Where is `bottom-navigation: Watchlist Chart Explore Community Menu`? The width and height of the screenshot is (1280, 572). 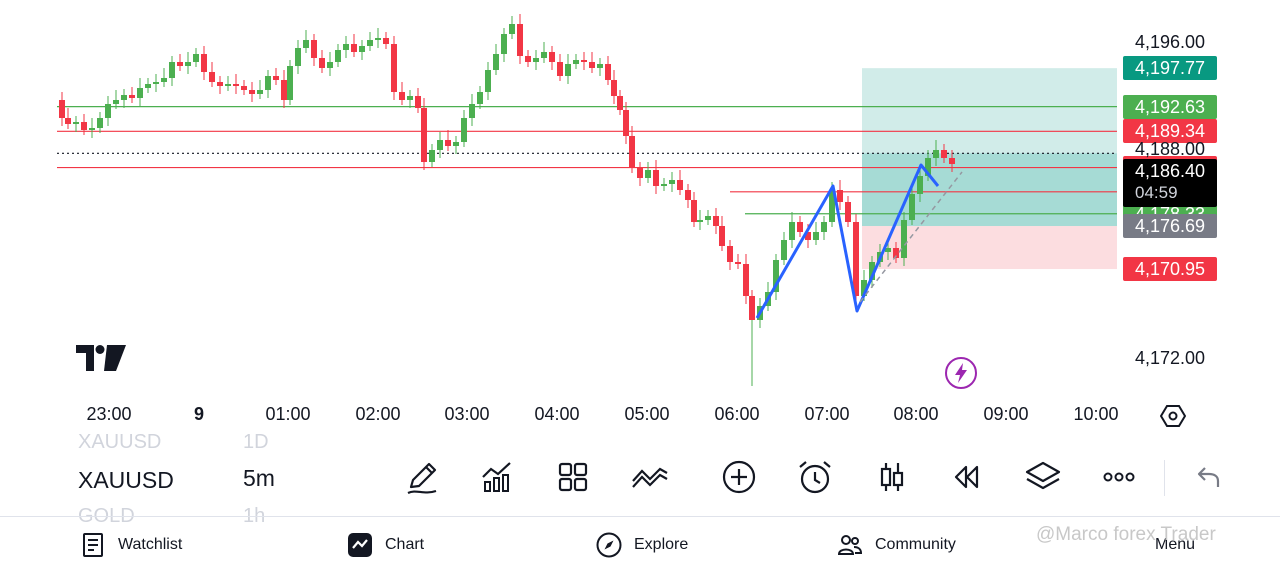
bottom-navigation: Watchlist Chart Explore Community Menu is located at coordinates (640, 544).